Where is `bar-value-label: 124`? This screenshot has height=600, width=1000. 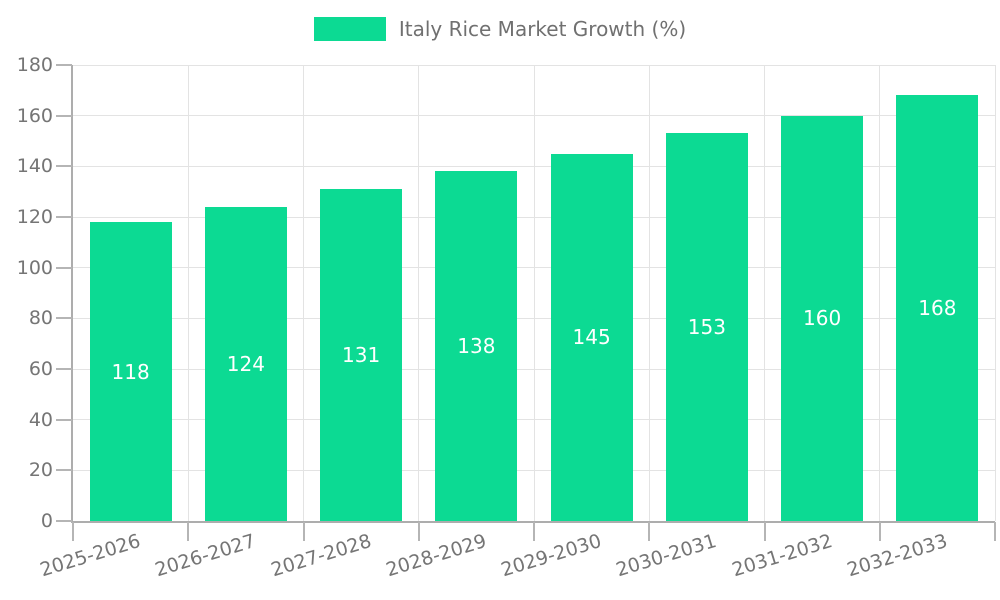
bar-value-label: 124 is located at coordinates (245, 363).